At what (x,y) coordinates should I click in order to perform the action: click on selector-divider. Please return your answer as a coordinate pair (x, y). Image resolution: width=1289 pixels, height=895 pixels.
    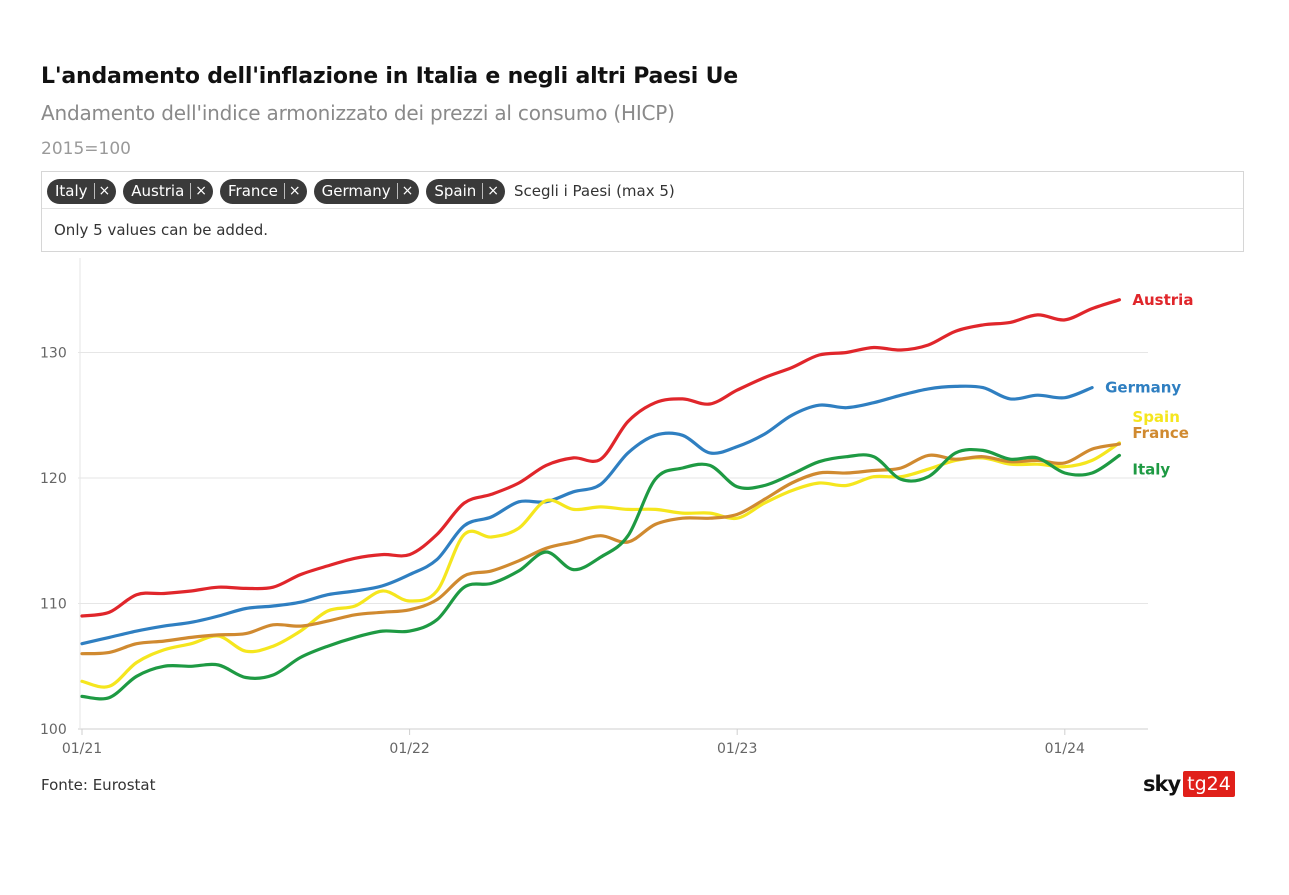
    Looking at the image, I should click on (642, 208).